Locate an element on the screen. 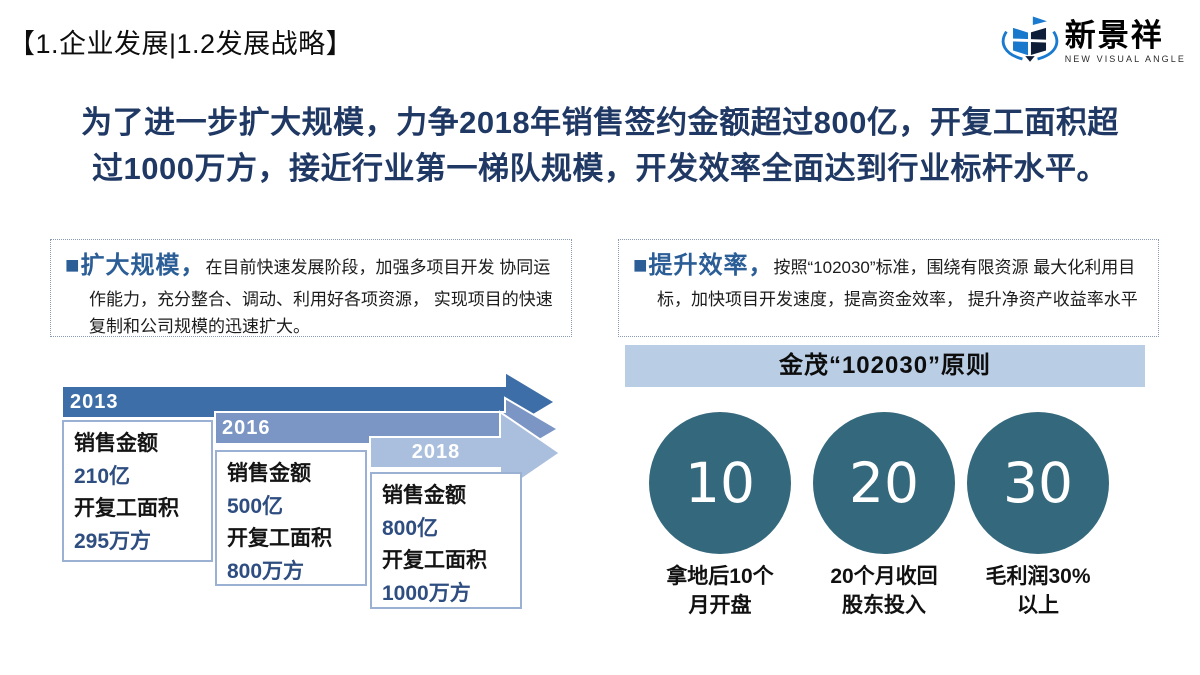  logo-name: 新景祥 is located at coordinates (1114, 36).